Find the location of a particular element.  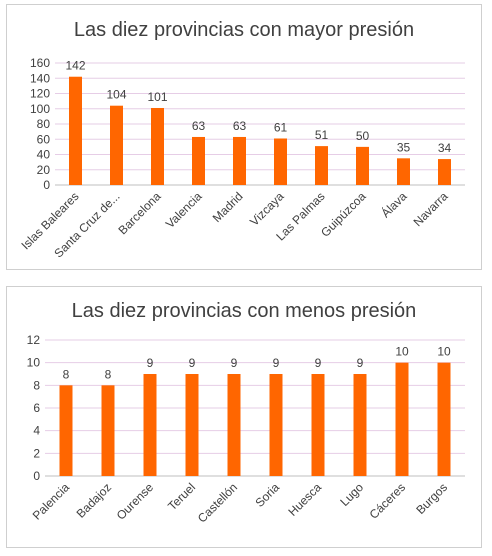

category-label: Huesca is located at coordinates (304, 499).